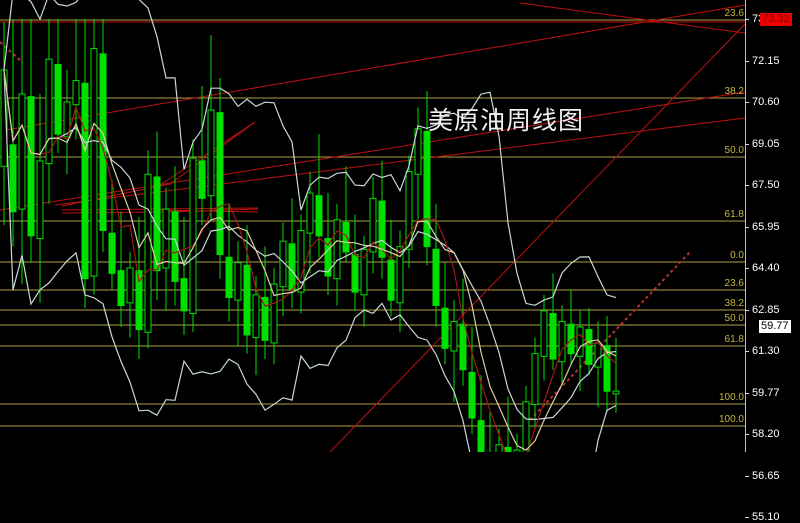 This screenshot has height=523, width=800. What do you see at coordinates (775, 326) in the screenshot?
I see `current-price-tag: 59.77` at bounding box center [775, 326].